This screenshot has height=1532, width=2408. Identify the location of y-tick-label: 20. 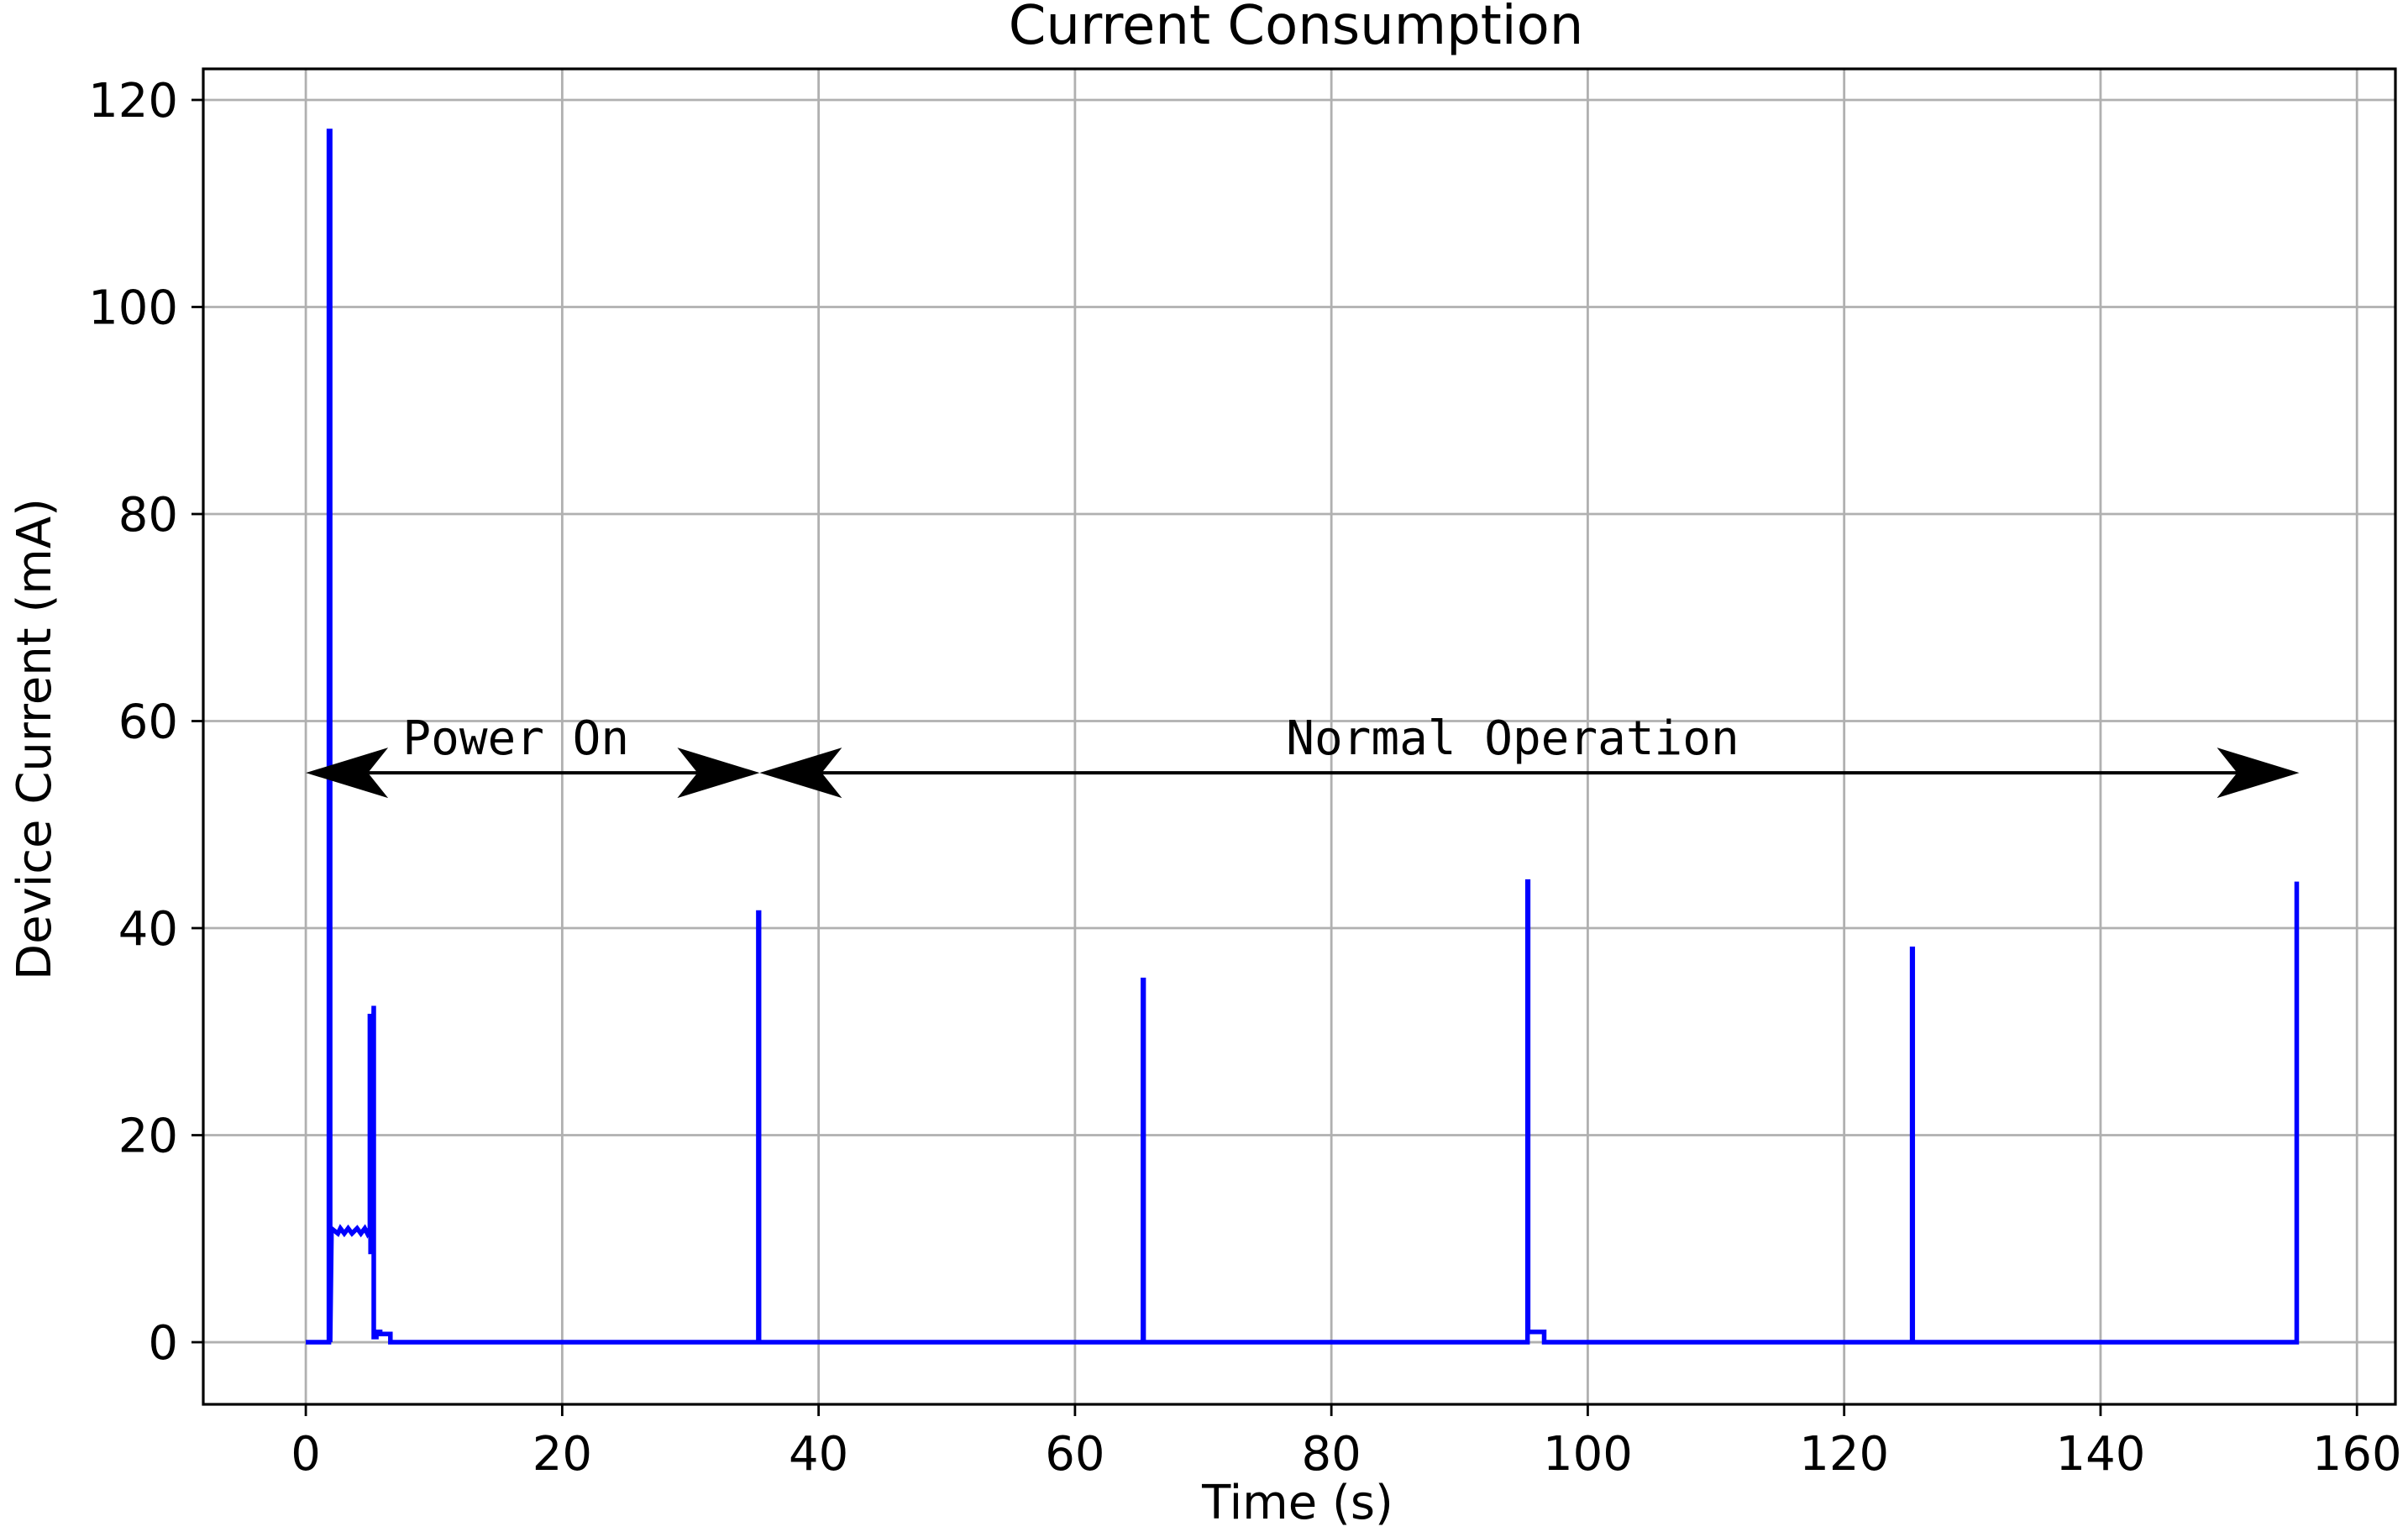
(148, 1137).